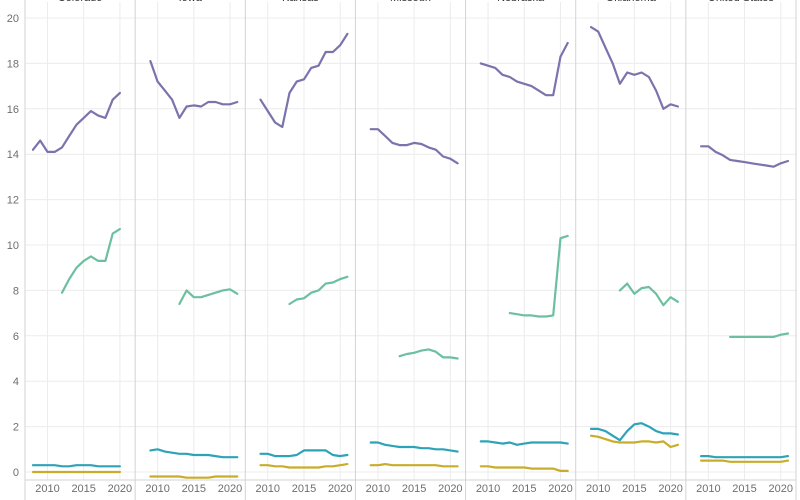 The image size is (800, 500). What do you see at coordinates (16, 382) in the screenshot?
I see `y-tick-label: 4` at bounding box center [16, 382].